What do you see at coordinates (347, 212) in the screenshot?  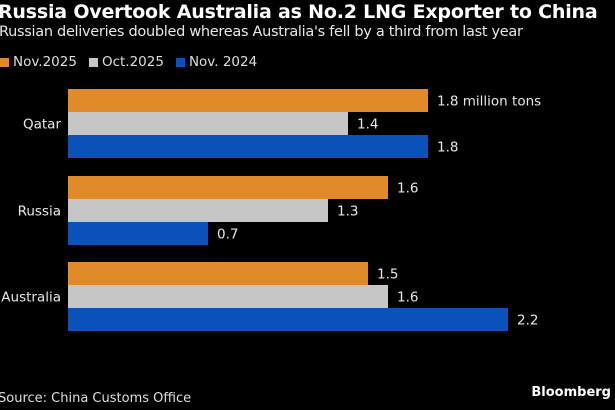 I see `data-label: 1.3` at bounding box center [347, 212].